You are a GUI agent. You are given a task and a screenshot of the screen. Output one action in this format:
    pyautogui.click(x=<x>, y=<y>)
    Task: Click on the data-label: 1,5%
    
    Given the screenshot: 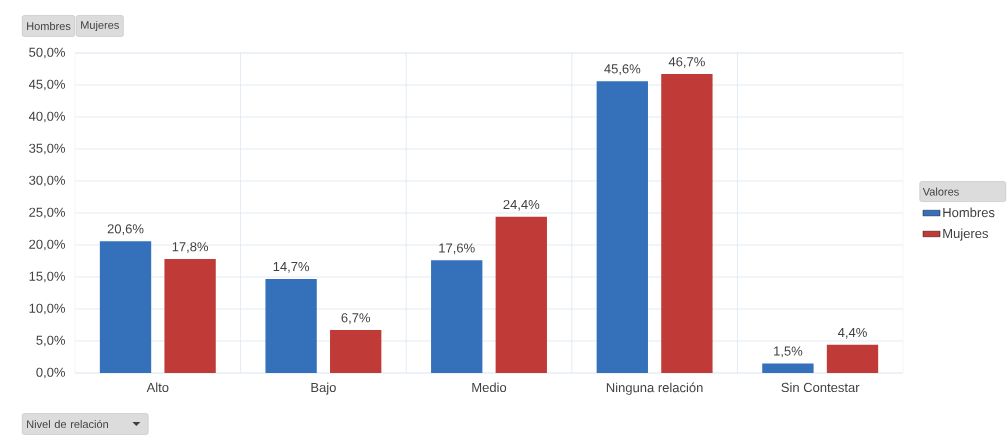 What is the action you would take?
    pyautogui.click(x=788, y=352)
    